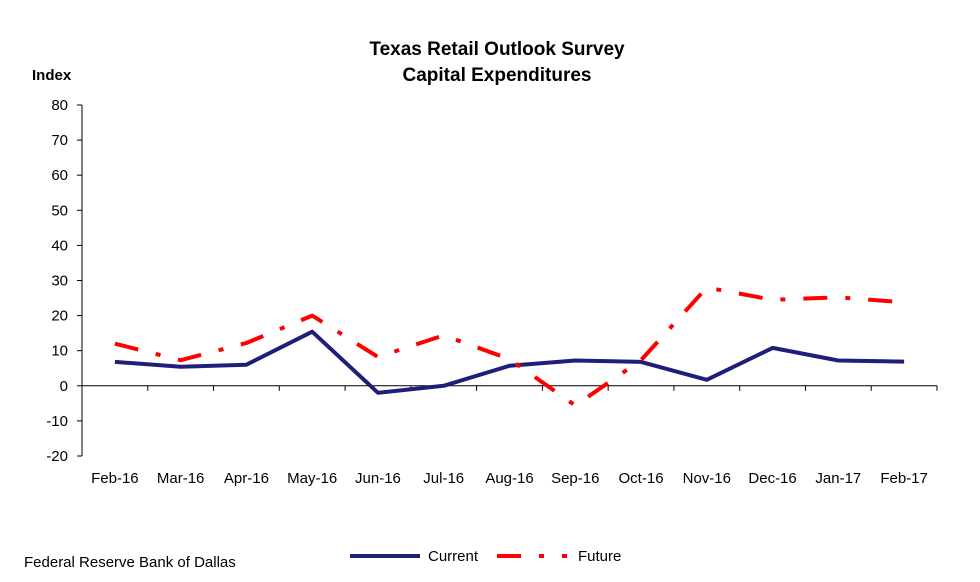 This screenshot has height=582, width=980. What do you see at coordinates (57, 421) in the screenshot?
I see `y-tick-label: -10` at bounding box center [57, 421].